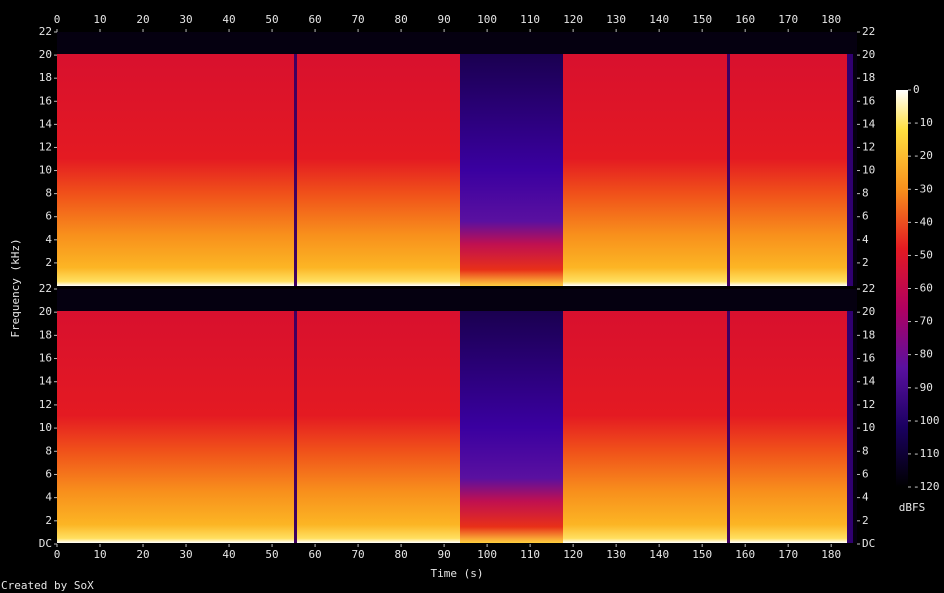  I want to click on x-tick-label: 80, so click(400, 554).